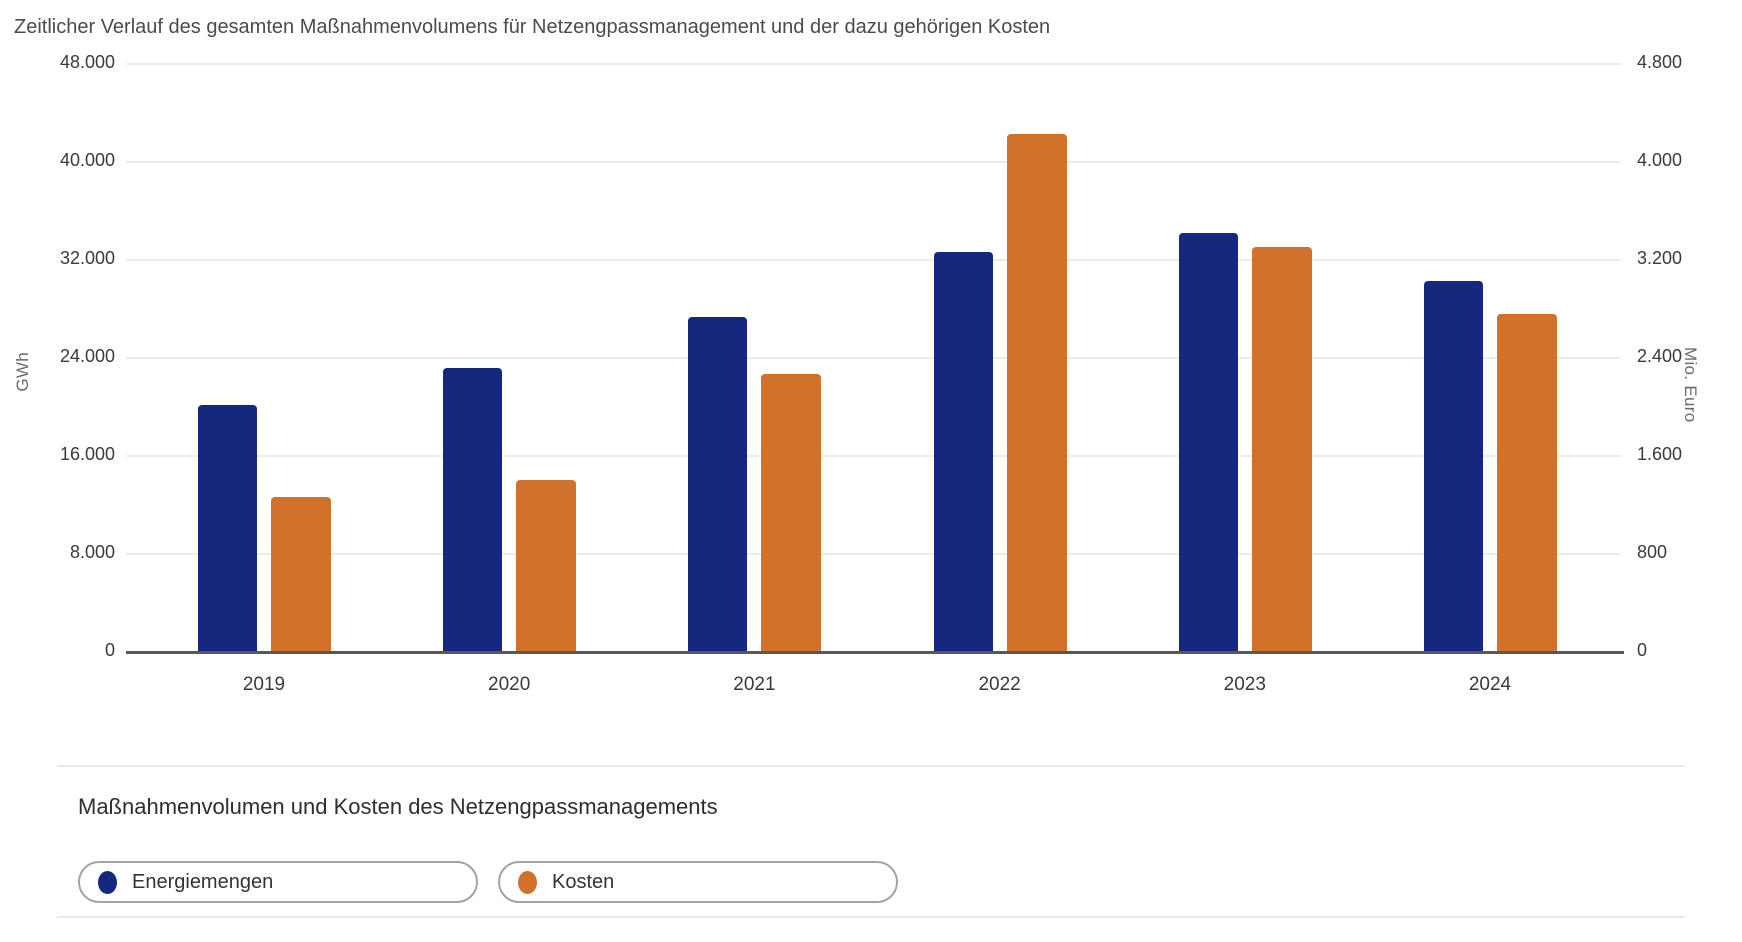 The height and width of the screenshot is (942, 1742). I want to click on x-axis-label-2020: 2020, so click(509, 684).